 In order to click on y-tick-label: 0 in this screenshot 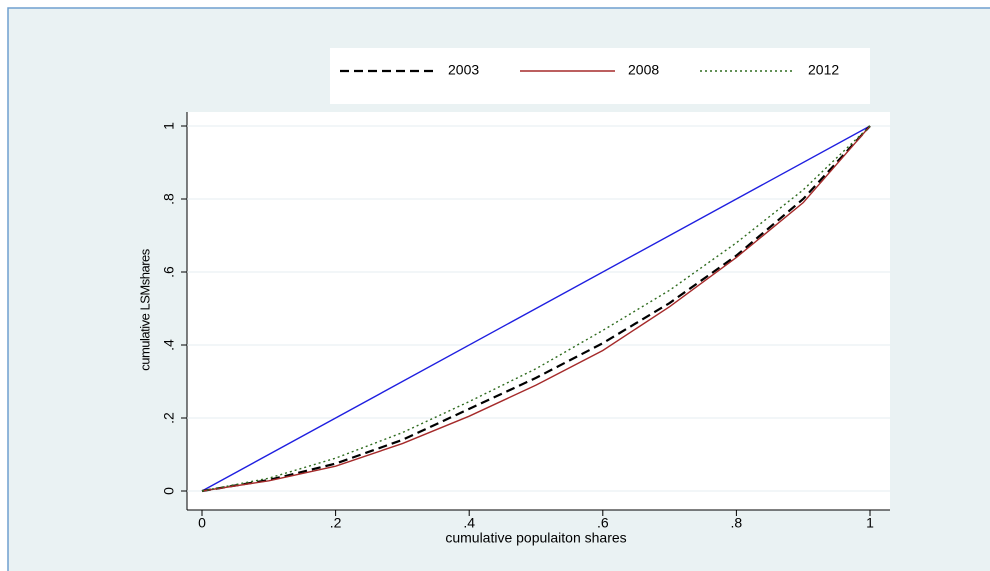, I will do `click(169, 491)`.